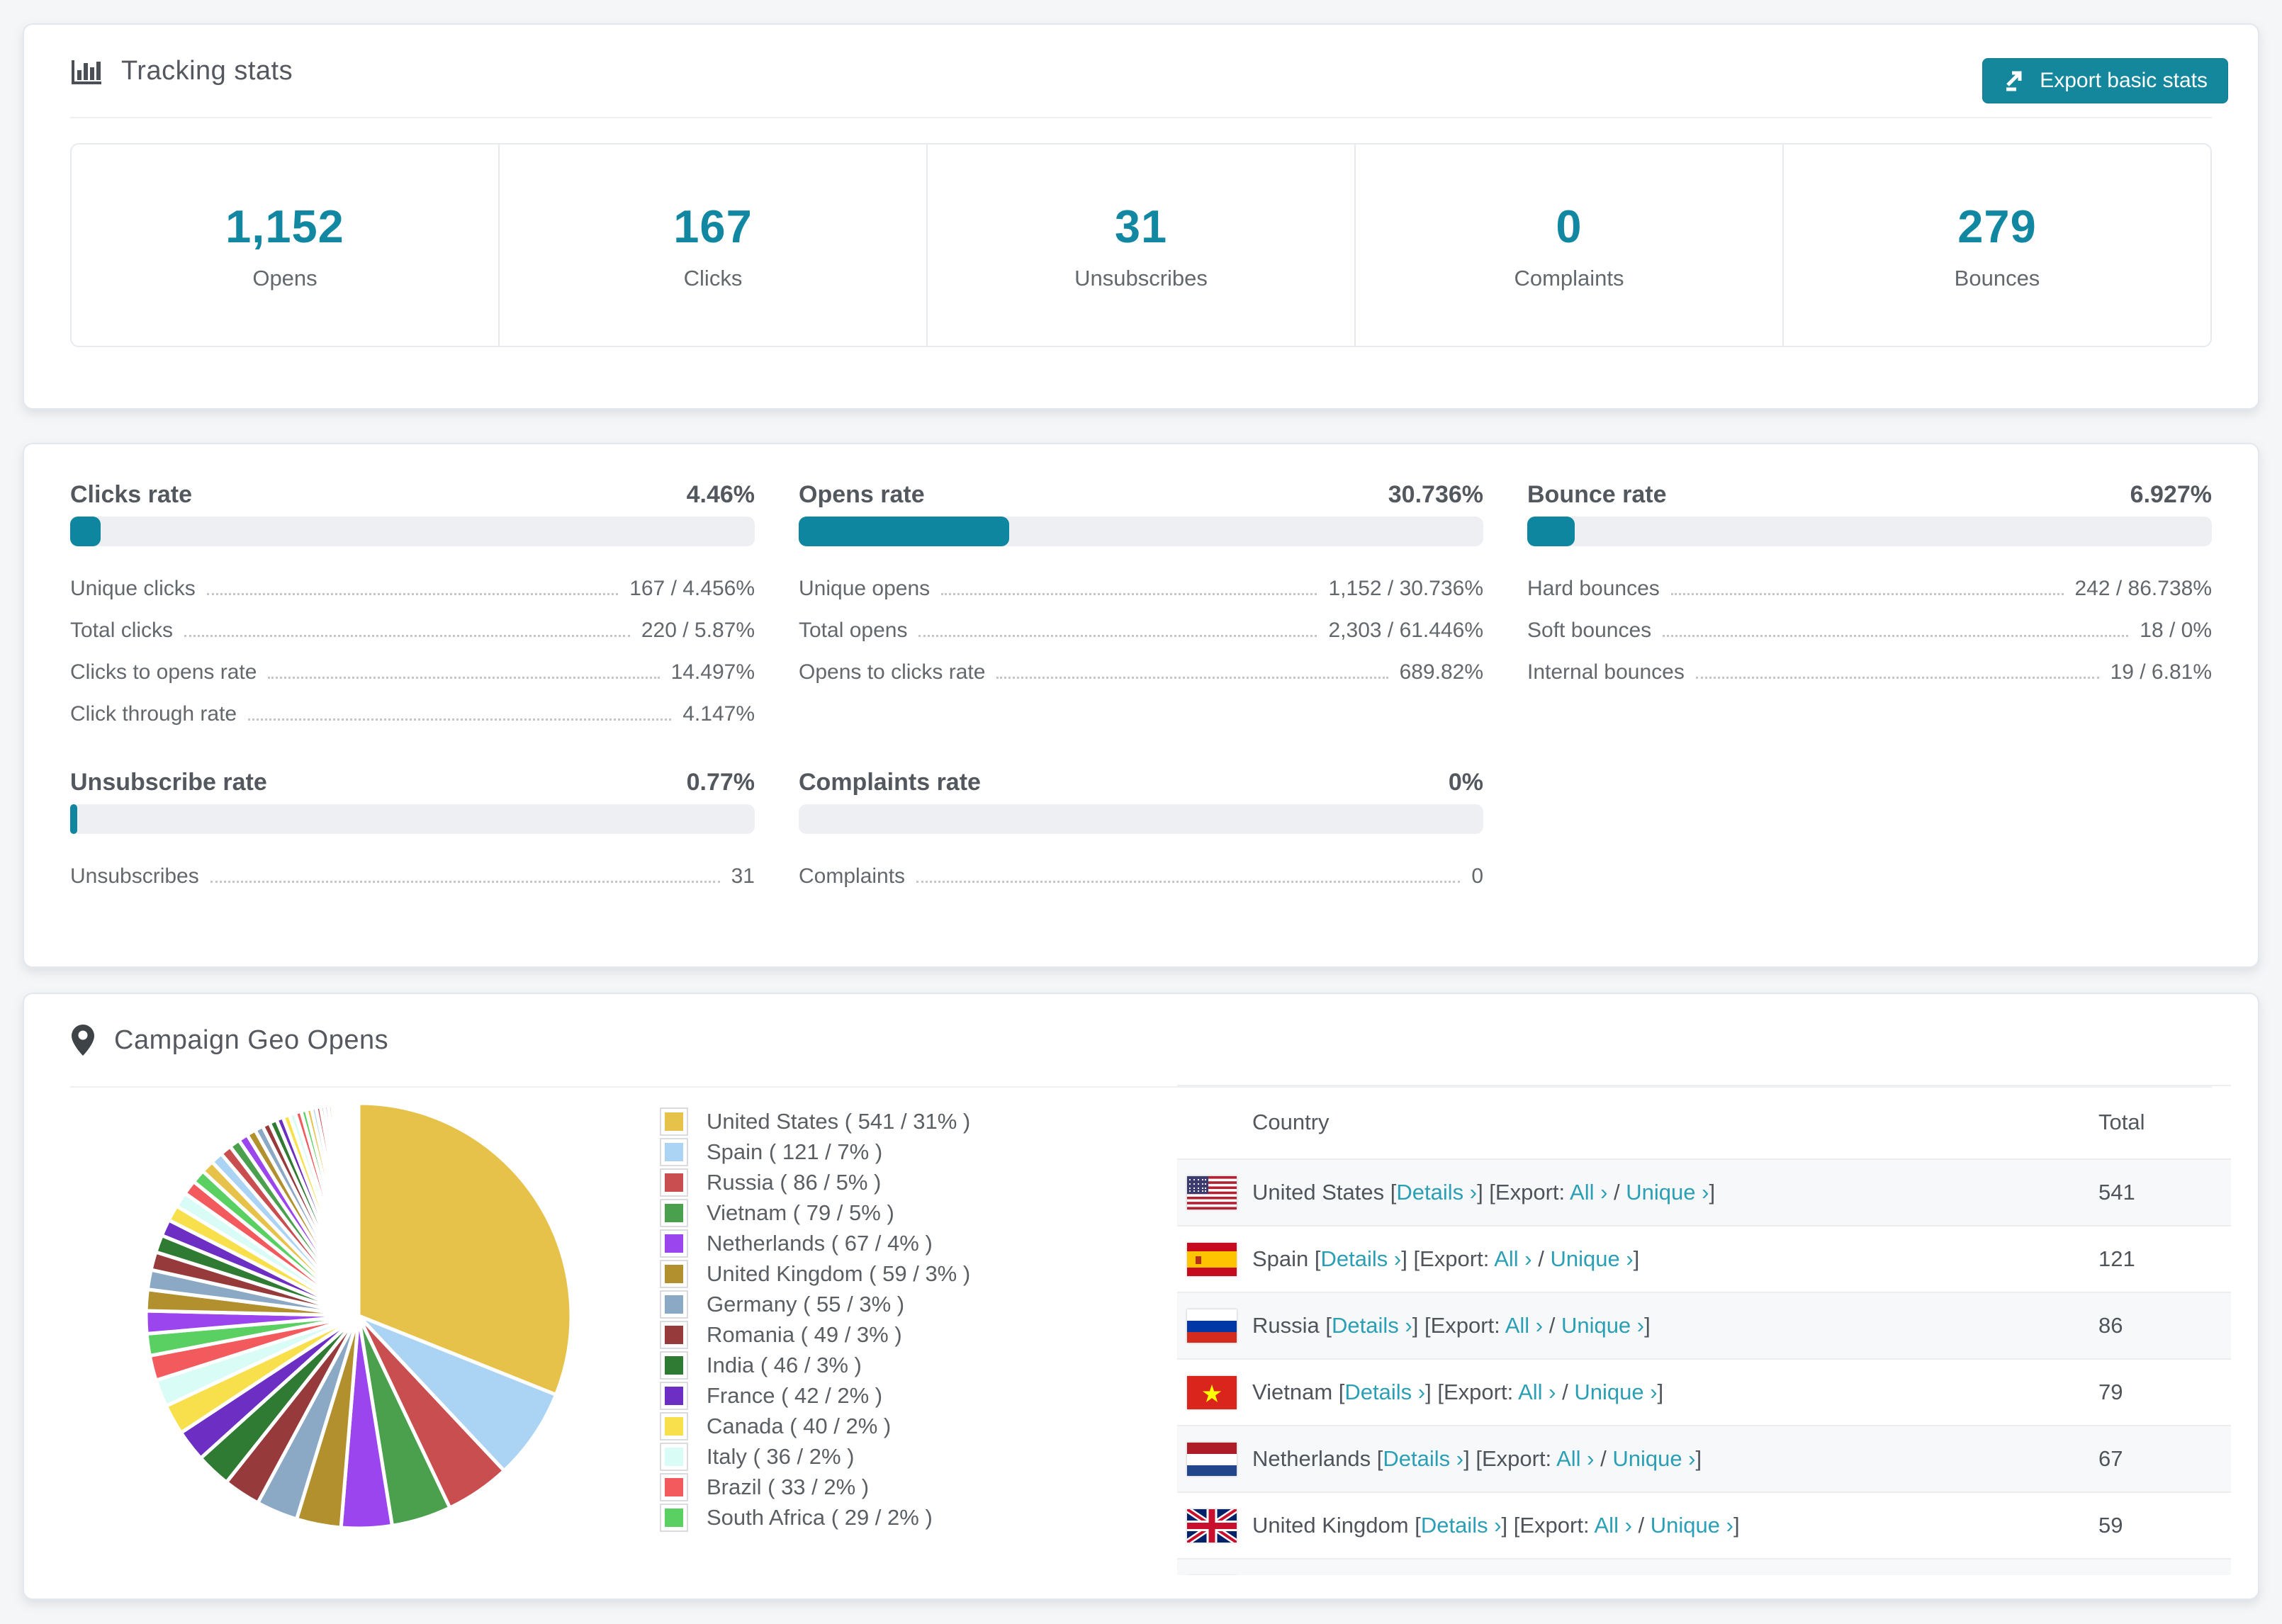 This screenshot has width=2282, height=1624. What do you see at coordinates (785, 1364) in the screenshot?
I see `legend-label: India ( 46 / 3% )` at bounding box center [785, 1364].